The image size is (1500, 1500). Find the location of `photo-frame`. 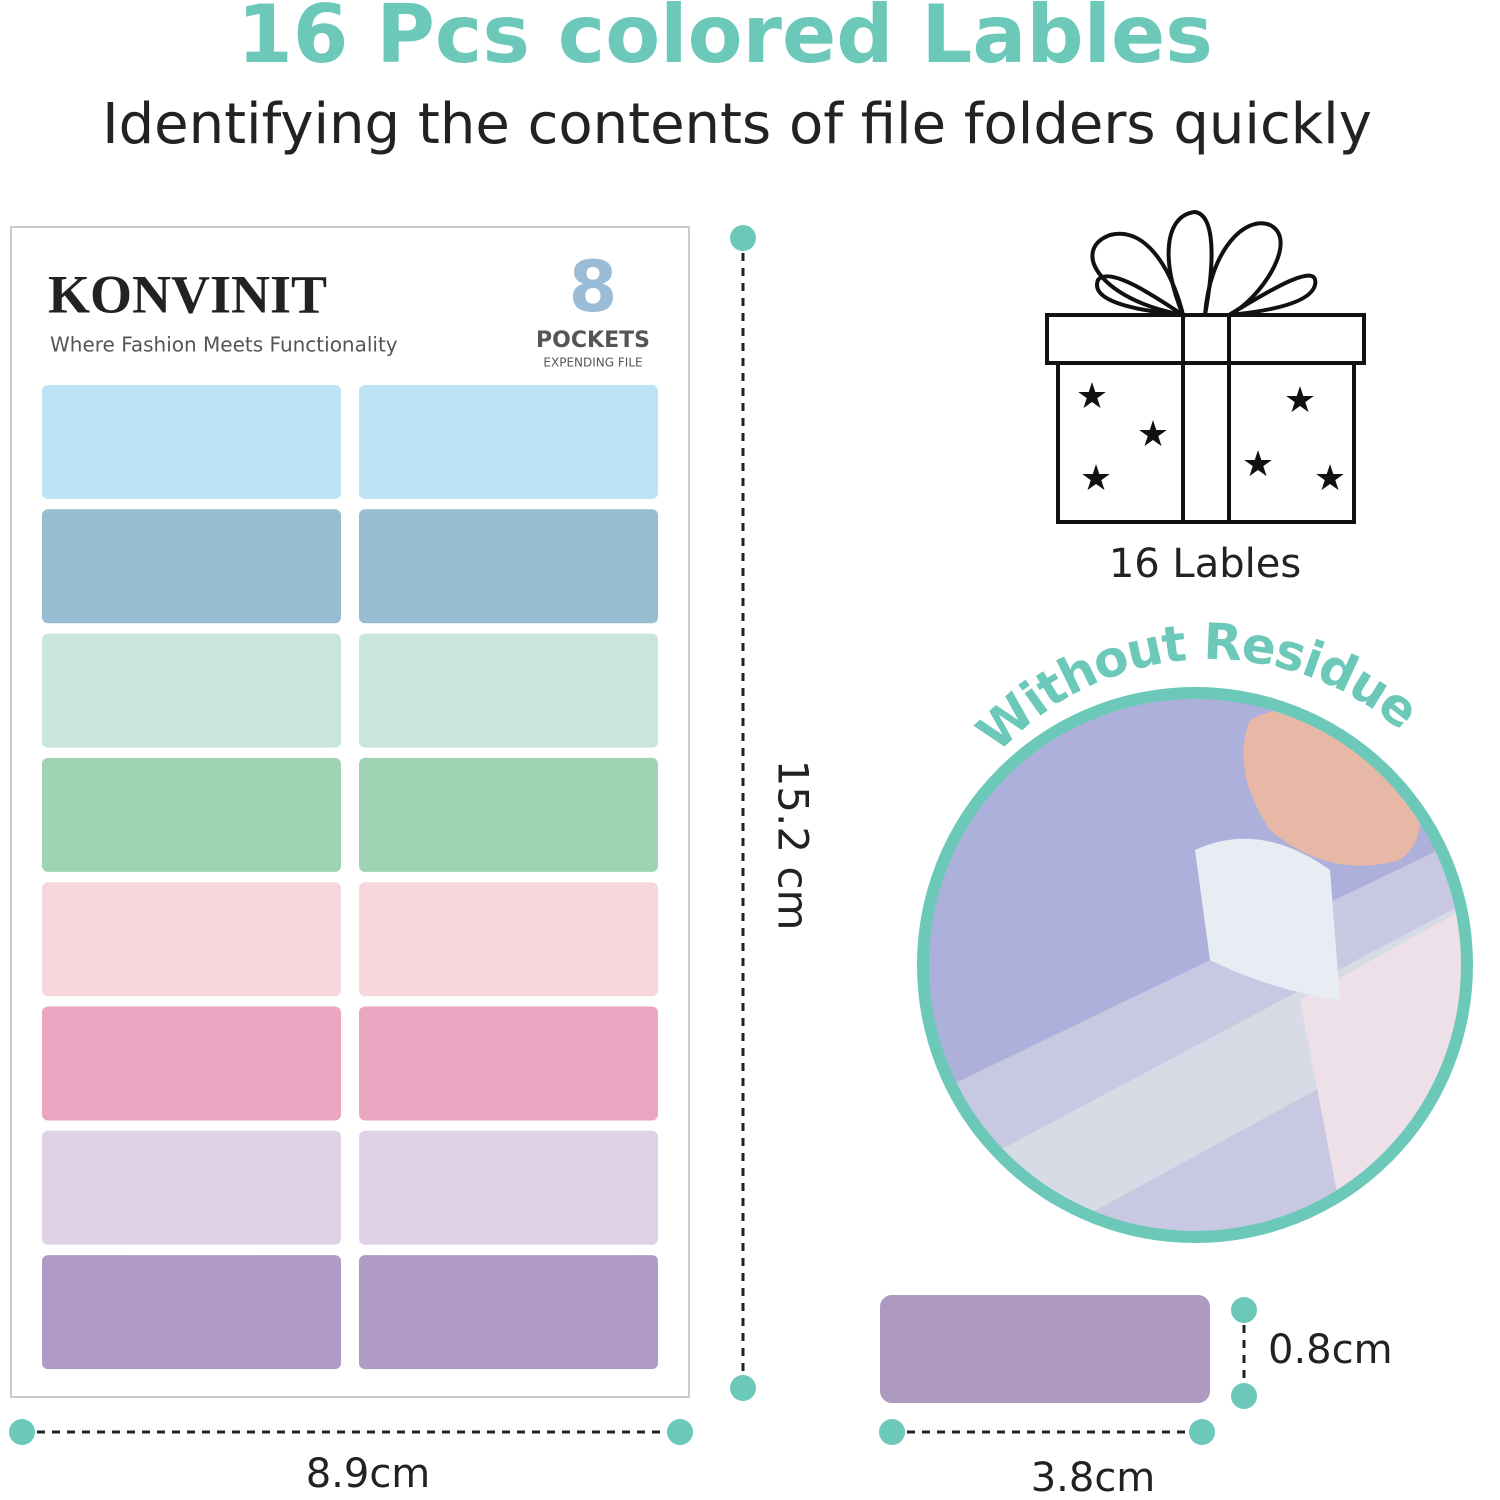

photo-frame is located at coordinates (1195, 965).